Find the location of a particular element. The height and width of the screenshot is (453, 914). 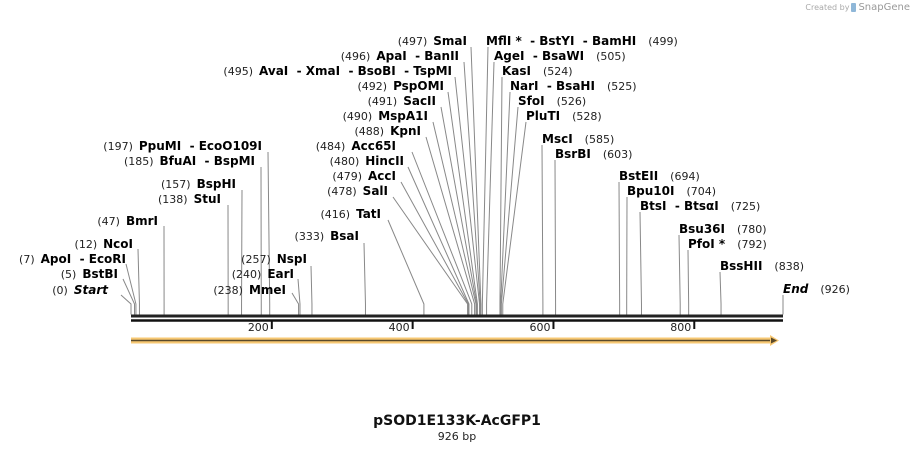

restriction-site: (492) PspOMI is located at coordinates (417, 197).